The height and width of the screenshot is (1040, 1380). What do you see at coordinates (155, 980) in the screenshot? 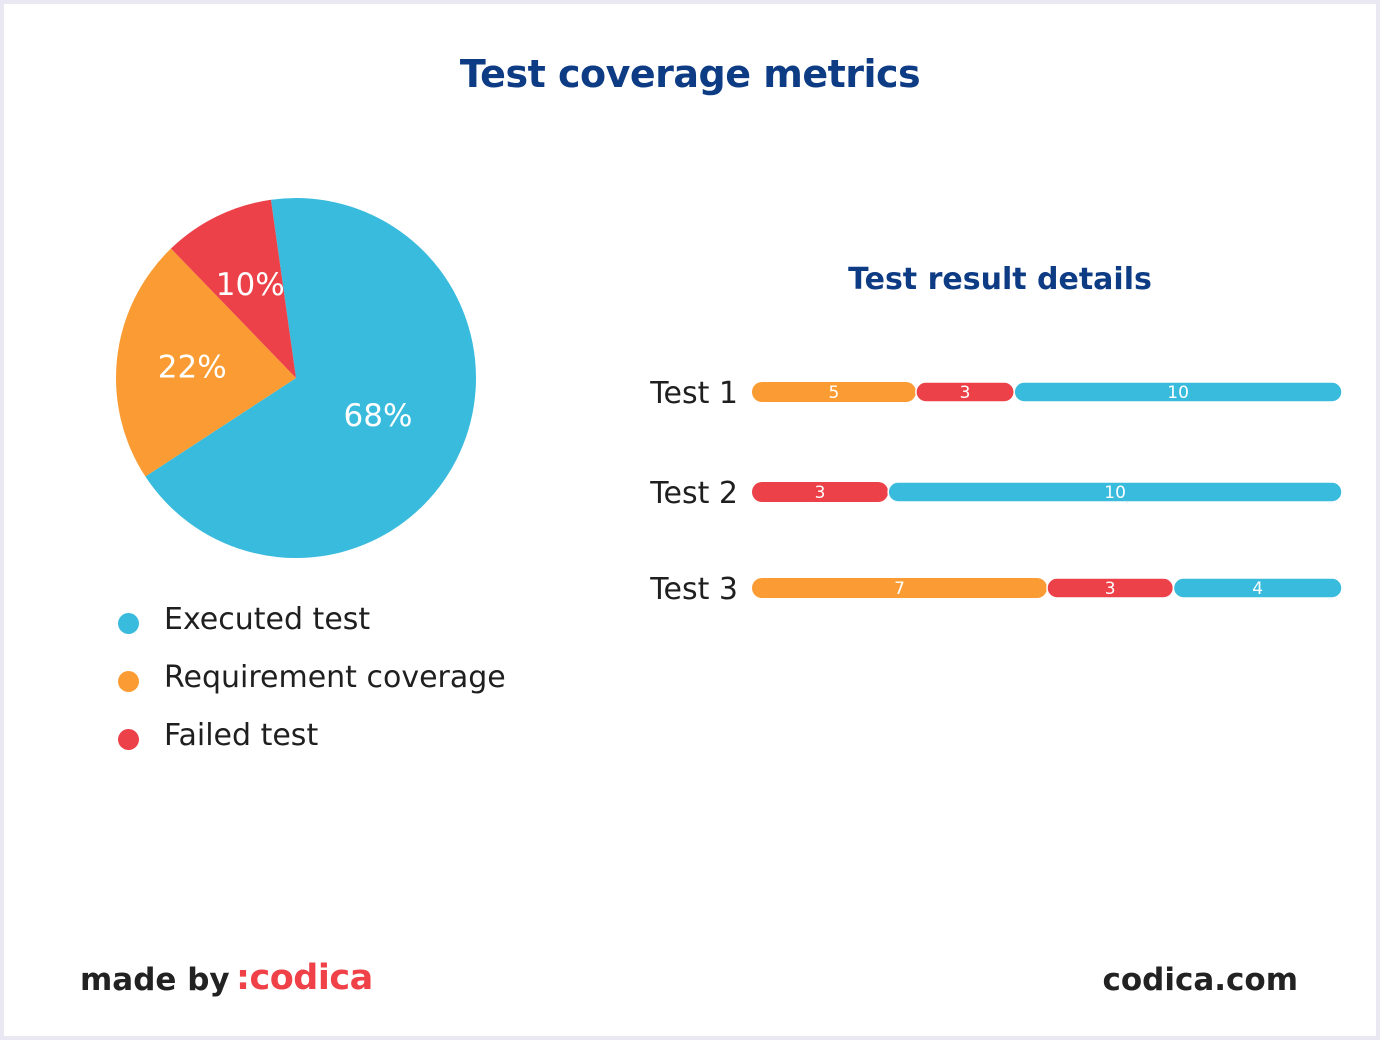
I see `made-by-label: made by` at bounding box center [155, 980].